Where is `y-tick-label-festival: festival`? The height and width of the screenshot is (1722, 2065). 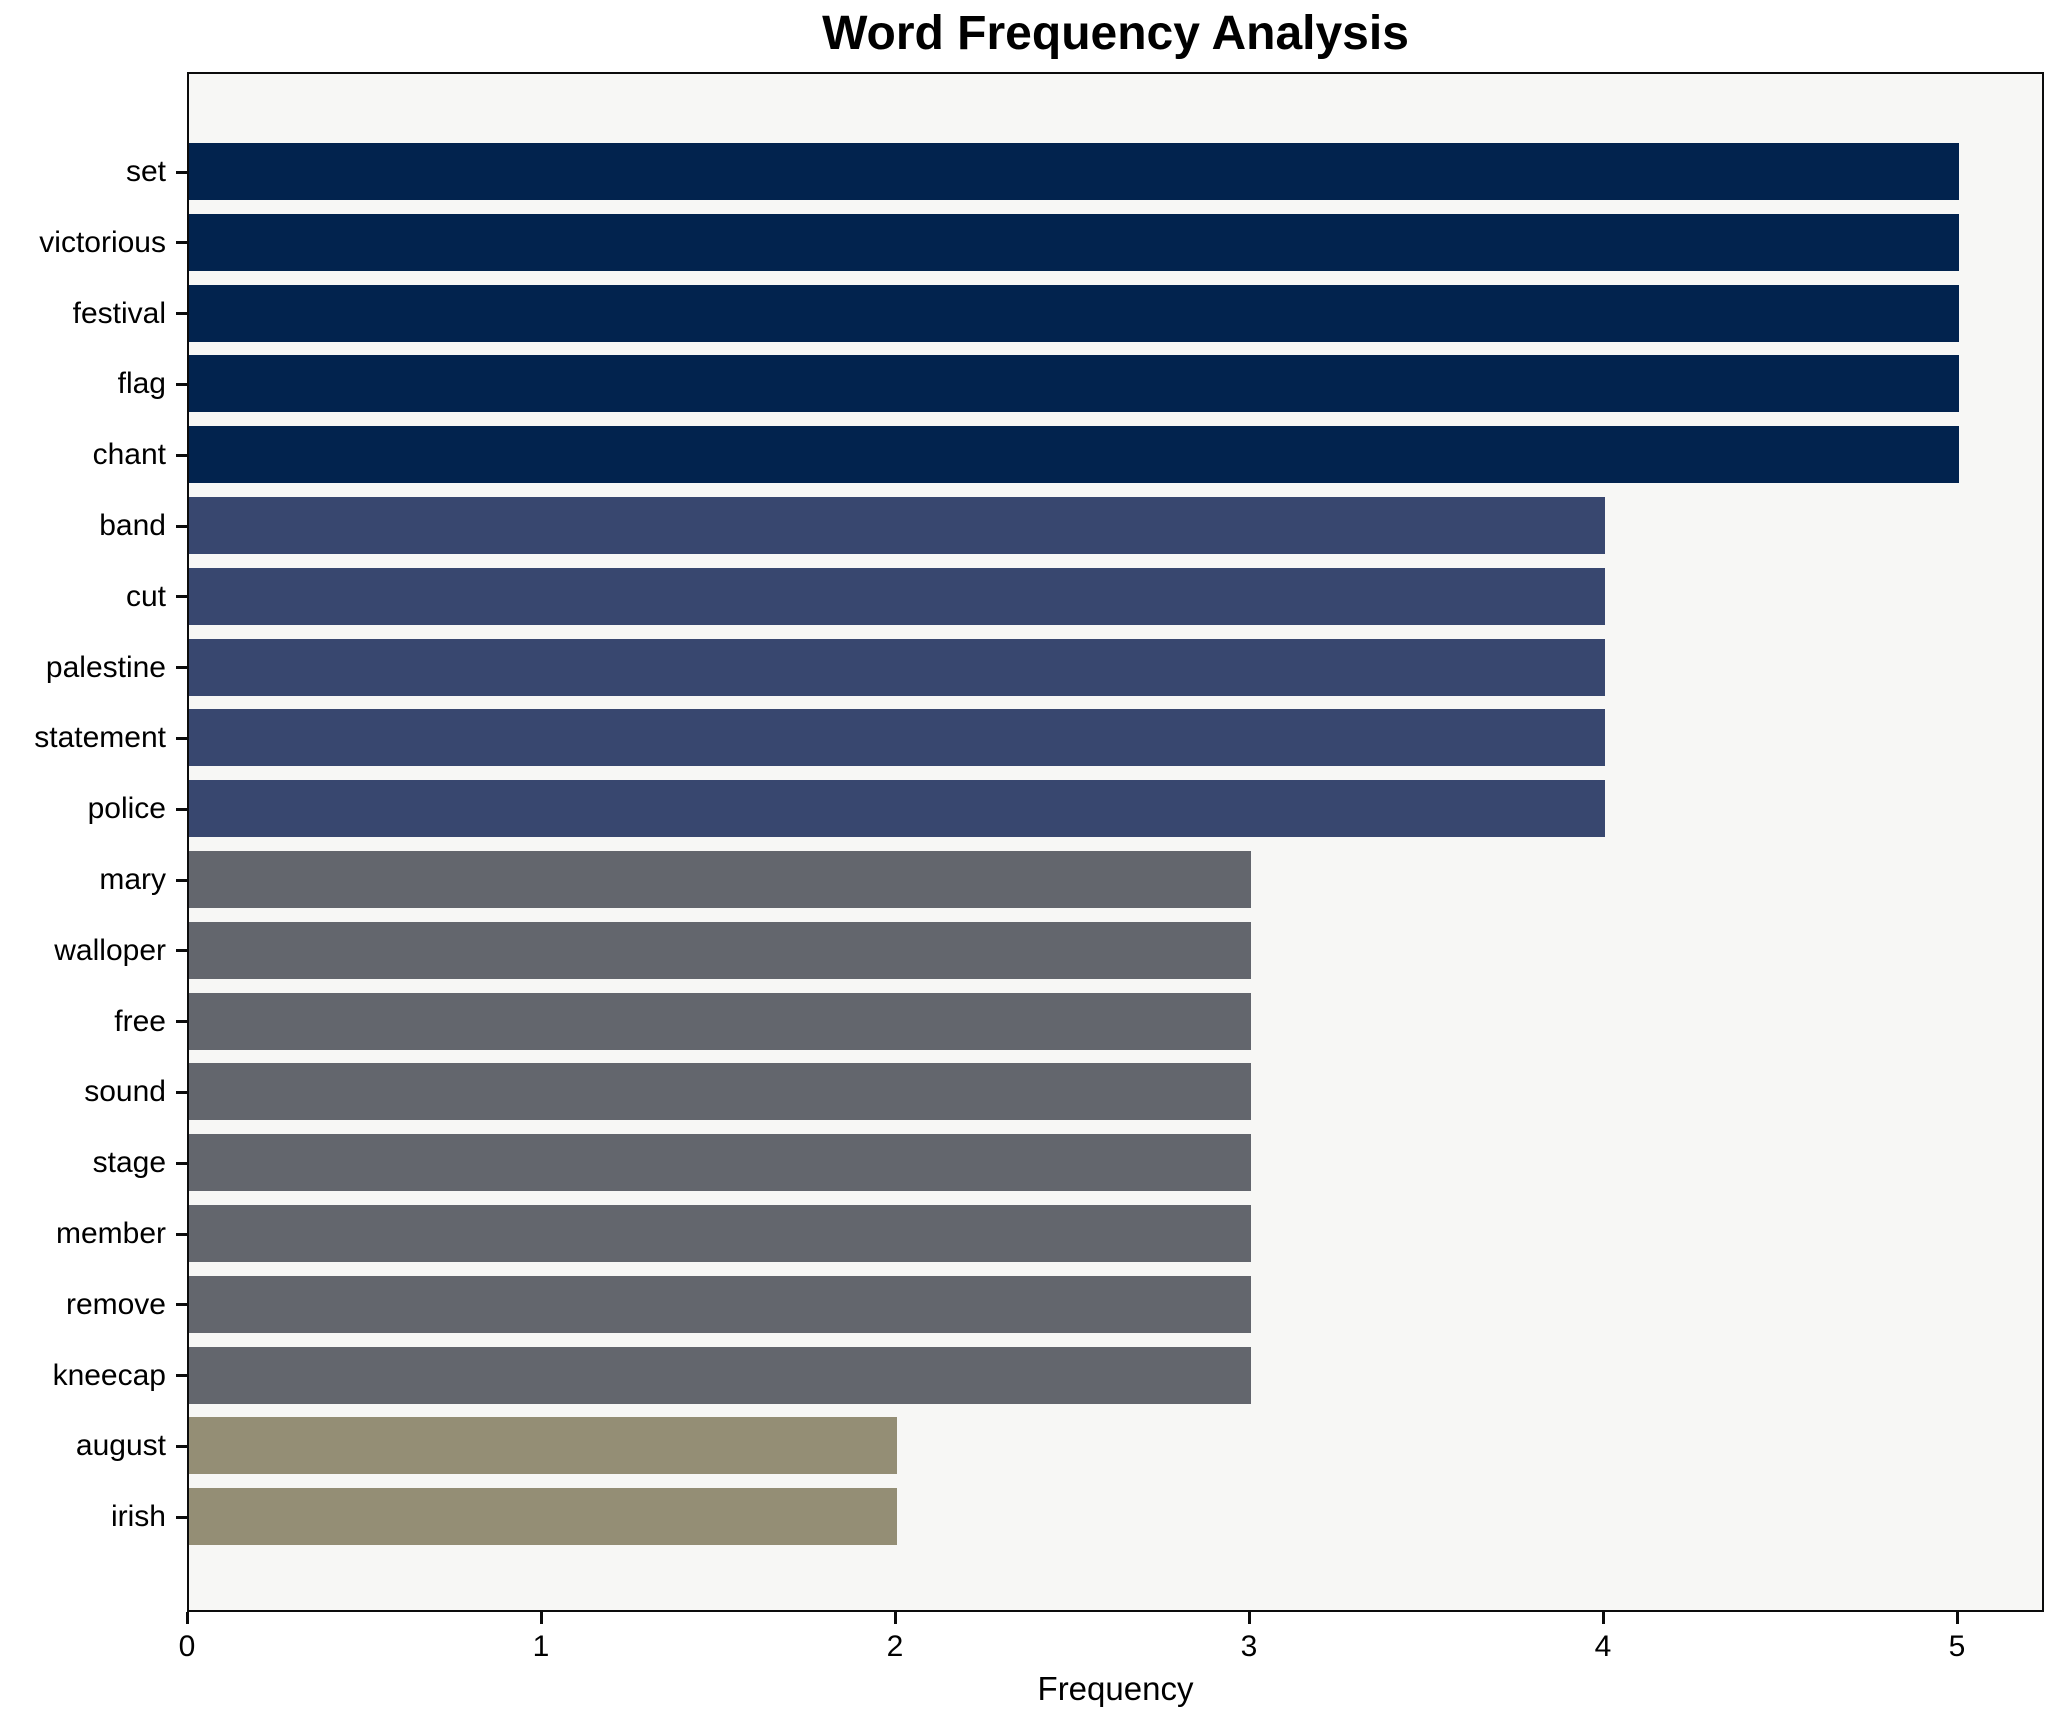
y-tick-label-festival: festival is located at coordinates (119, 313).